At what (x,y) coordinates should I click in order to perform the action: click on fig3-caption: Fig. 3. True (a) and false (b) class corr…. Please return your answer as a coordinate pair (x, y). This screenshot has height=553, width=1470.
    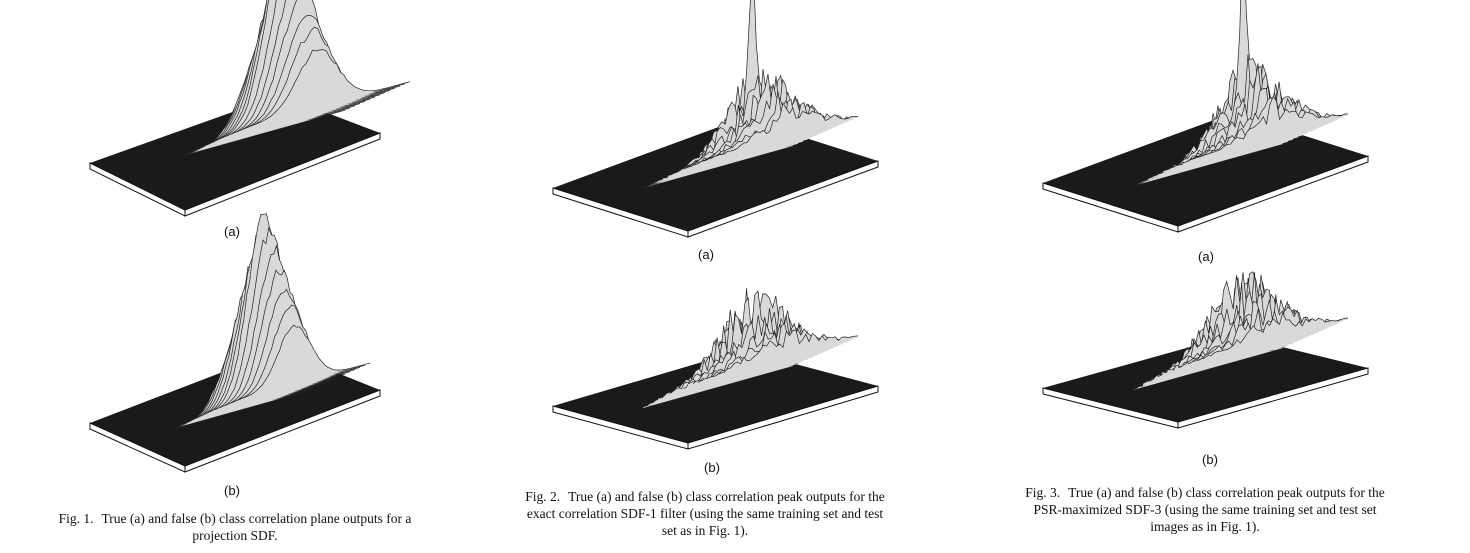
    Looking at the image, I should click on (1205, 509).